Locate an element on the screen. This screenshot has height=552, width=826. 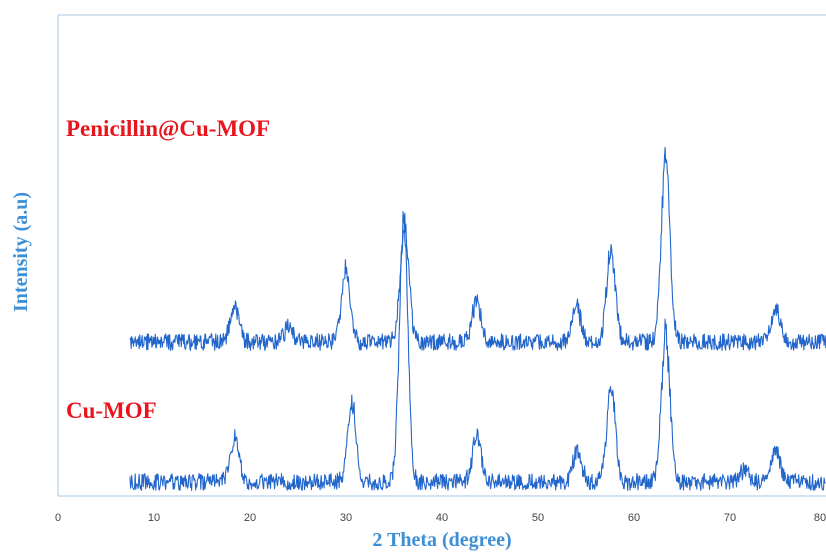
series-label-cu-mof: Cu-MOF is located at coordinates (111, 410).